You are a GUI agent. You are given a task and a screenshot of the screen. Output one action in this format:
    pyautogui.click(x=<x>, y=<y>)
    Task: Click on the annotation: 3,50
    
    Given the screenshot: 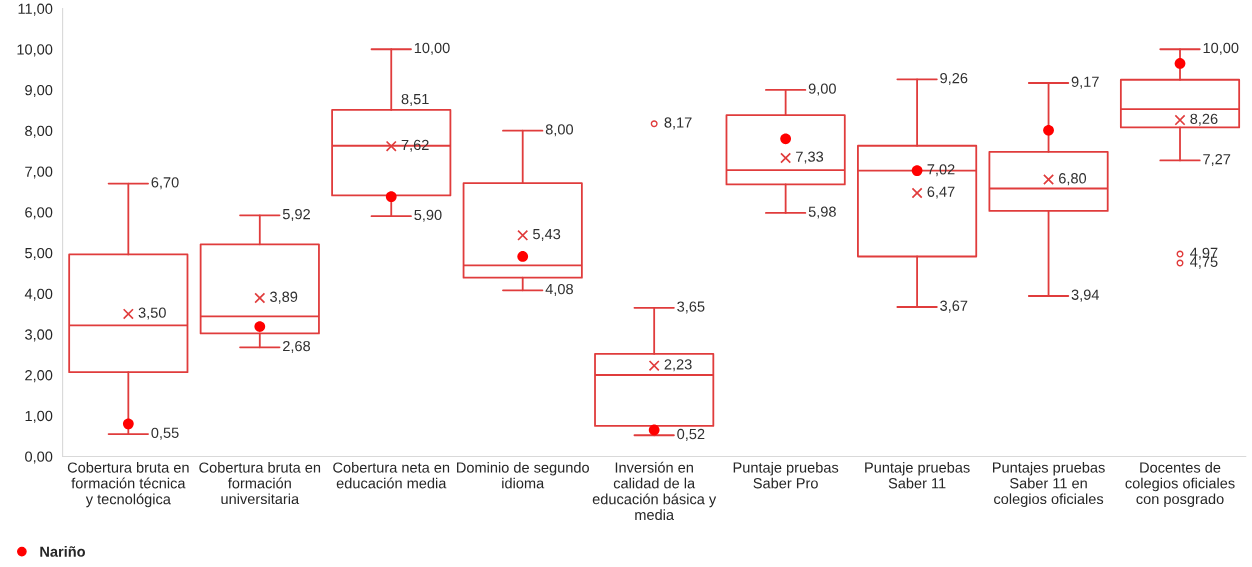 What is the action you would take?
    pyautogui.click(x=152, y=313)
    